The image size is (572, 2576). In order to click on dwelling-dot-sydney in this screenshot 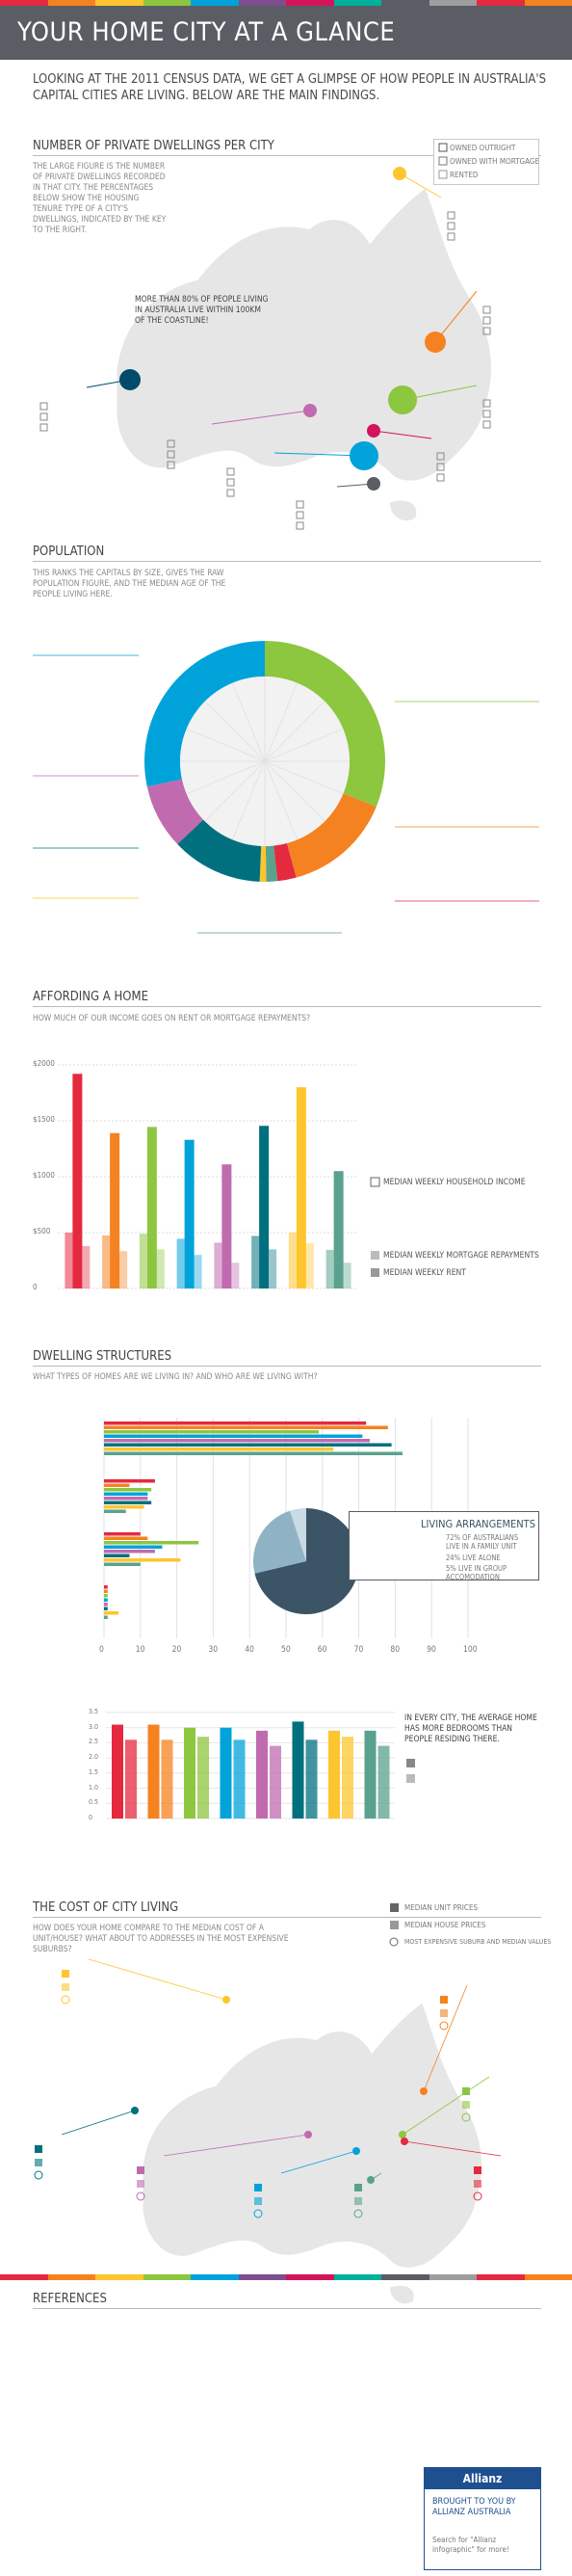, I will do `click(402, 399)`.